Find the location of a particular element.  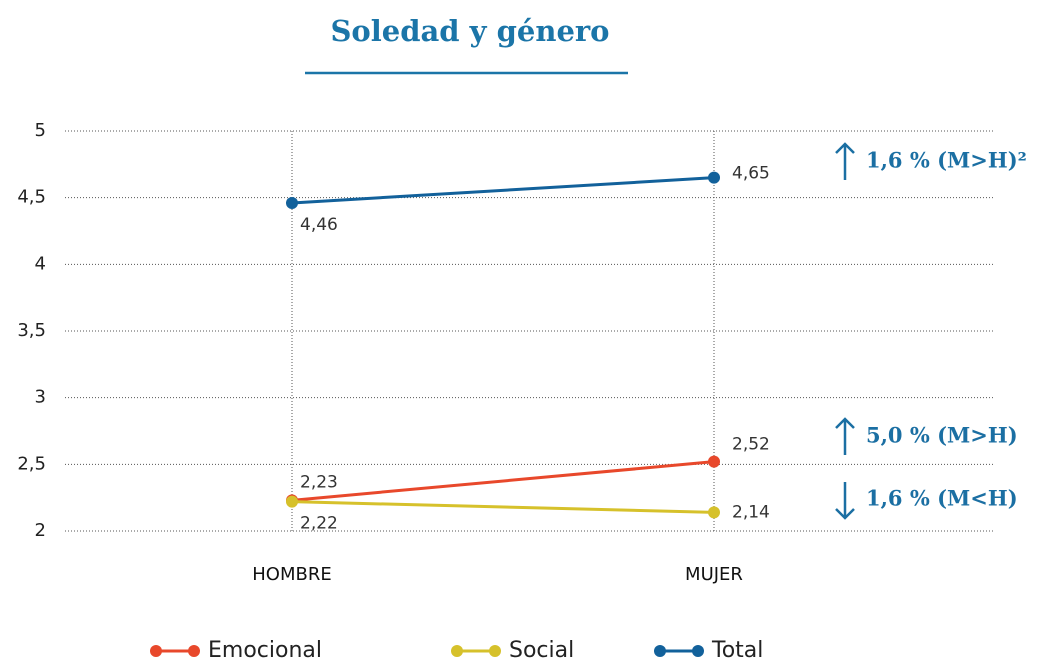

y-tick-label: 5 is located at coordinates (40, 130).